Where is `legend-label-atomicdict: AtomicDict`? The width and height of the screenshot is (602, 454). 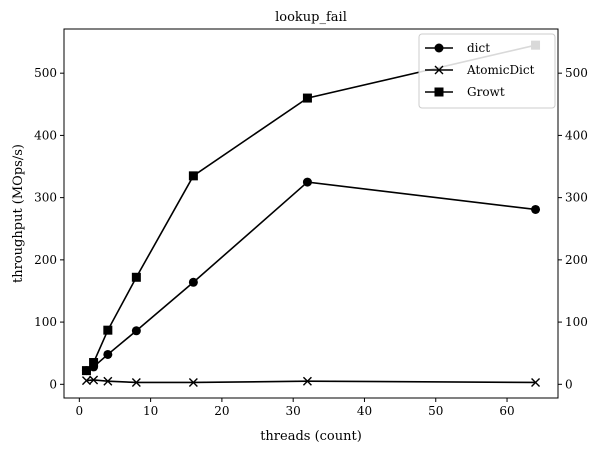 legend-label-atomicdict: AtomicDict is located at coordinates (500, 70).